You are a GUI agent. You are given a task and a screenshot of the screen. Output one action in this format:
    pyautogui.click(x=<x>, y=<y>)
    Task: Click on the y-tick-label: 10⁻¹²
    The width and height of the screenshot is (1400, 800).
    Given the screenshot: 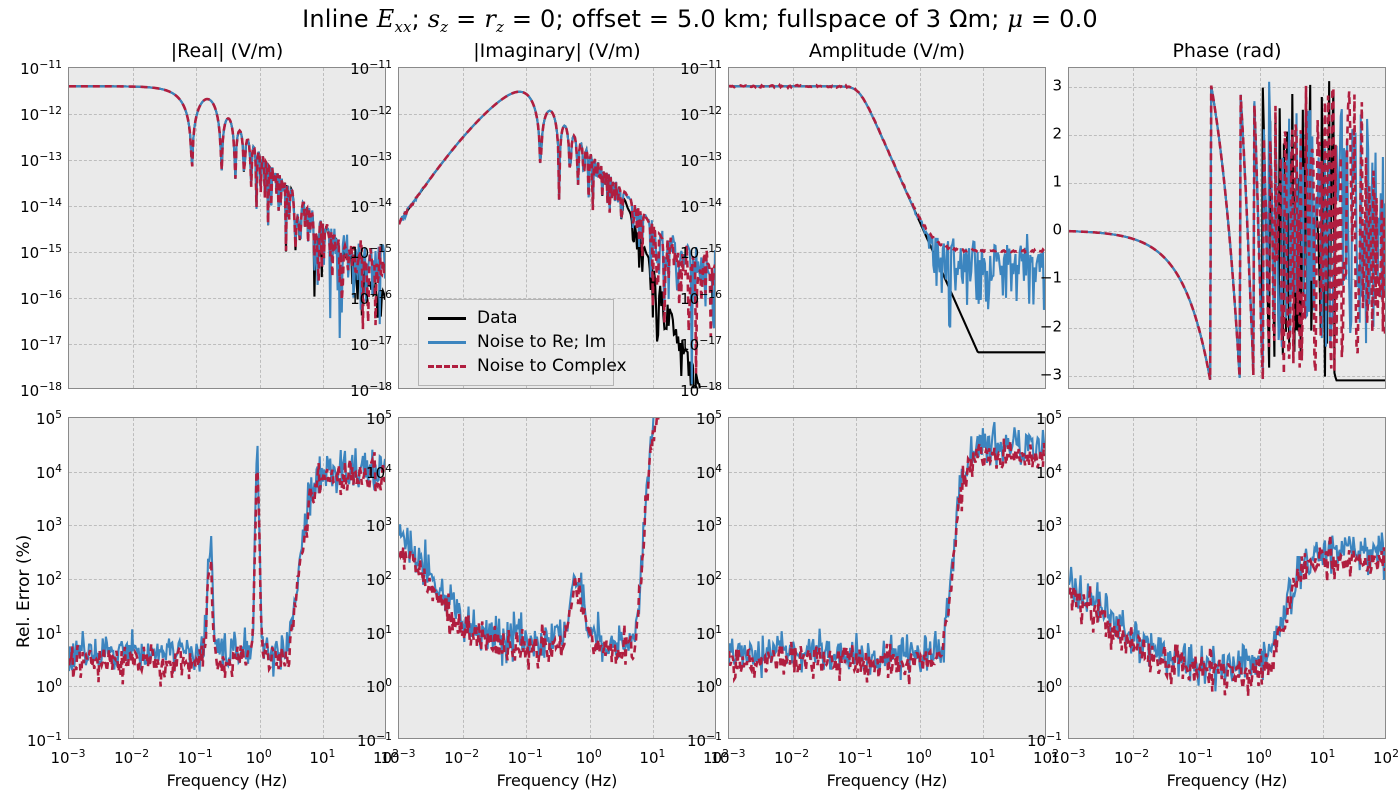 What is the action you would take?
    pyautogui.click(x=701, y=114)
    